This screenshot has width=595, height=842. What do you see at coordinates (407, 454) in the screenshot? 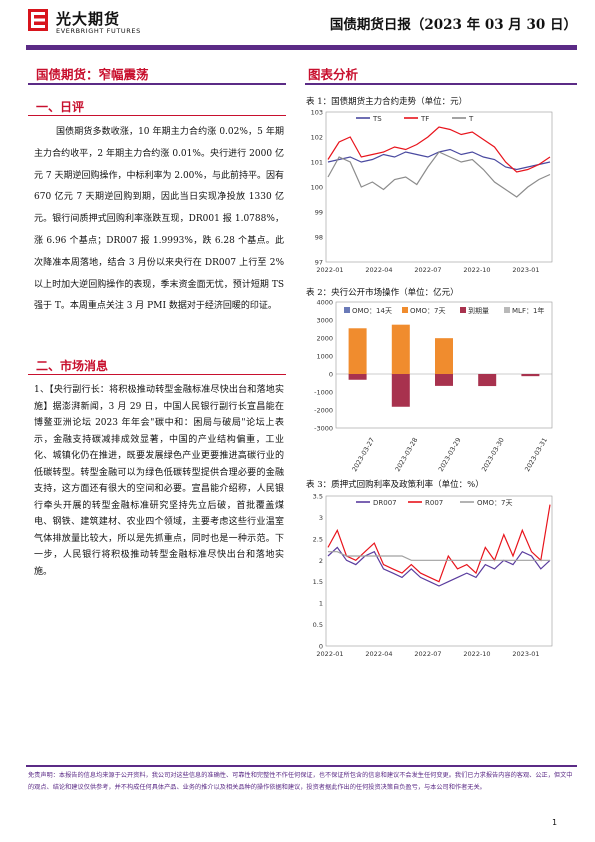
I see `x-tick-label: 2023-03-28` at bounding box center [407, 454].